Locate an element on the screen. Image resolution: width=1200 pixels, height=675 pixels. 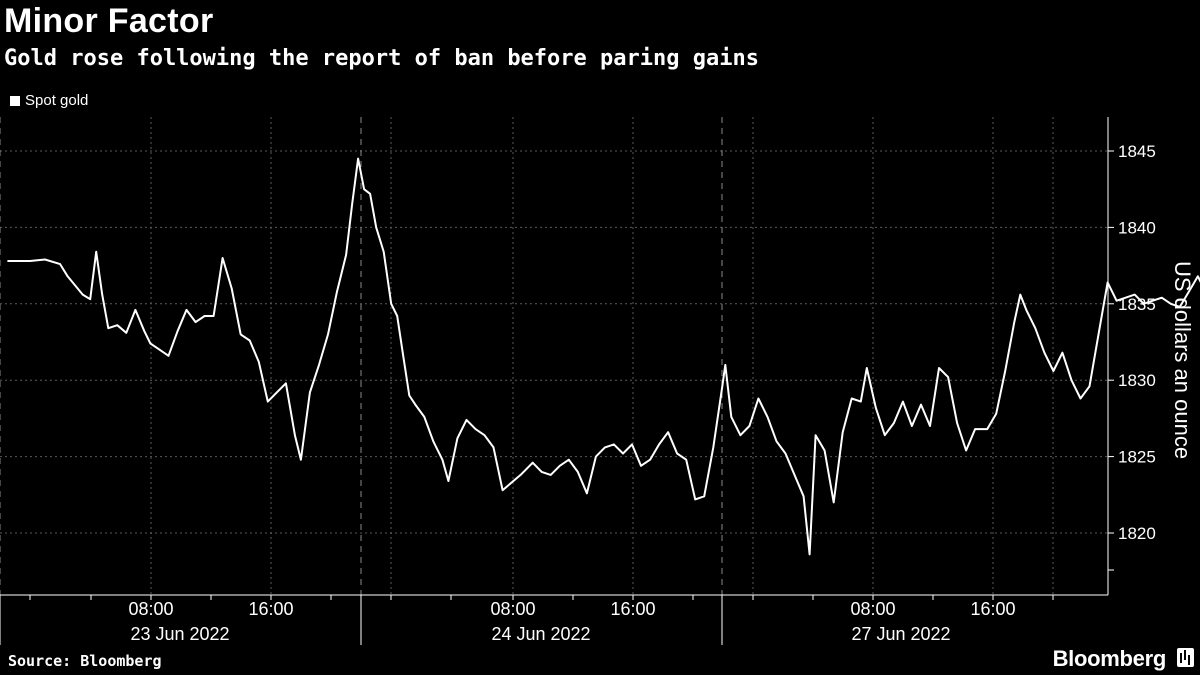
chart-icon is located at coordinates (1185, 657).